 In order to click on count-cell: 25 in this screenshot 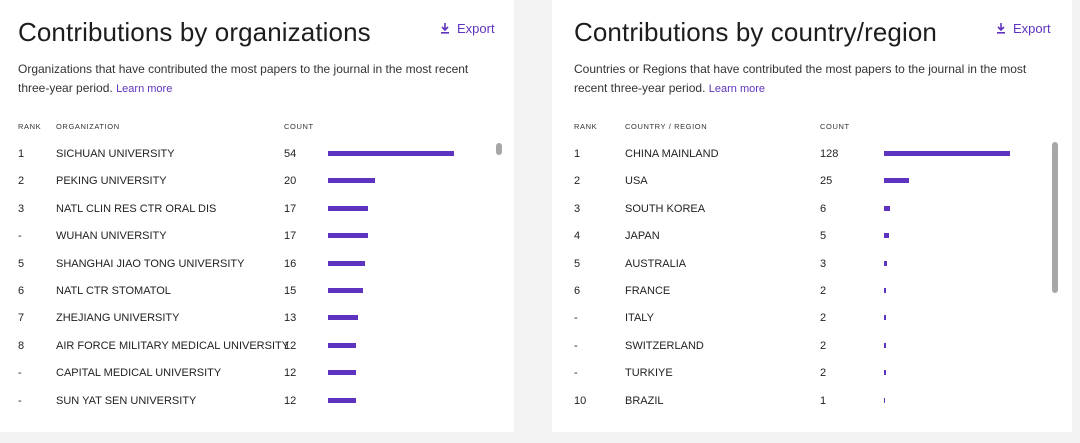, I will do `click(826, 181)`.